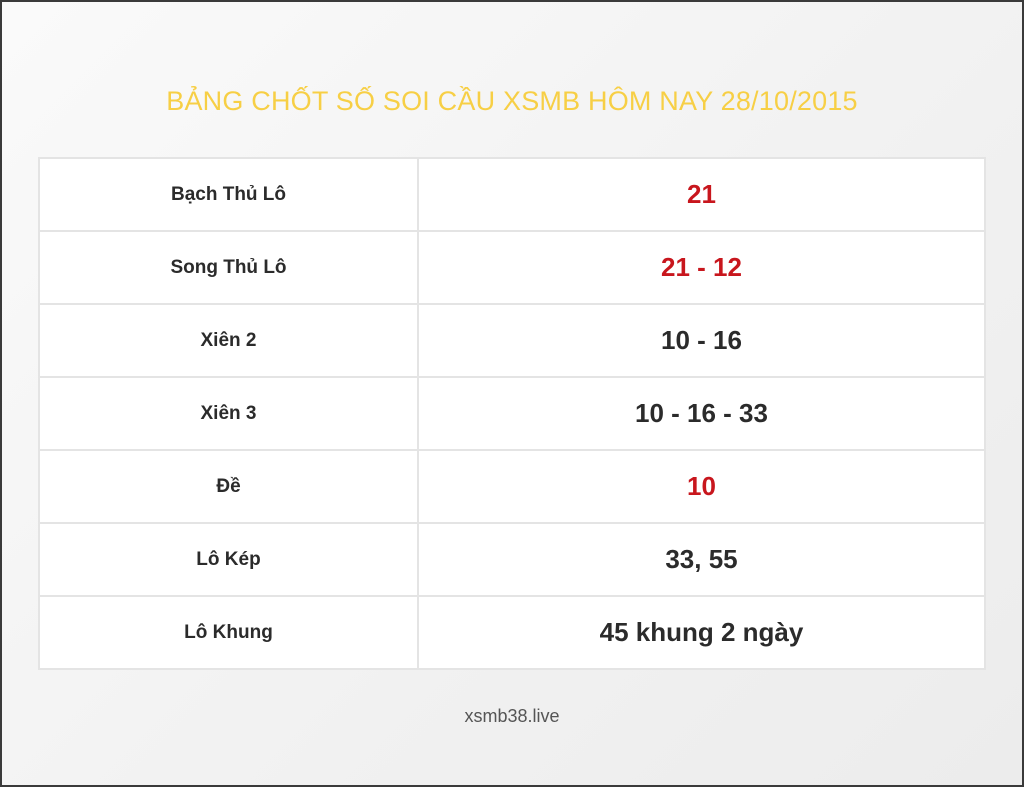 This screenshot has height=787, width=1024. Describe the element at coordinates (228, 194) in the screenshot. I see `row-label: Bạch Thủ Lô` at that location.